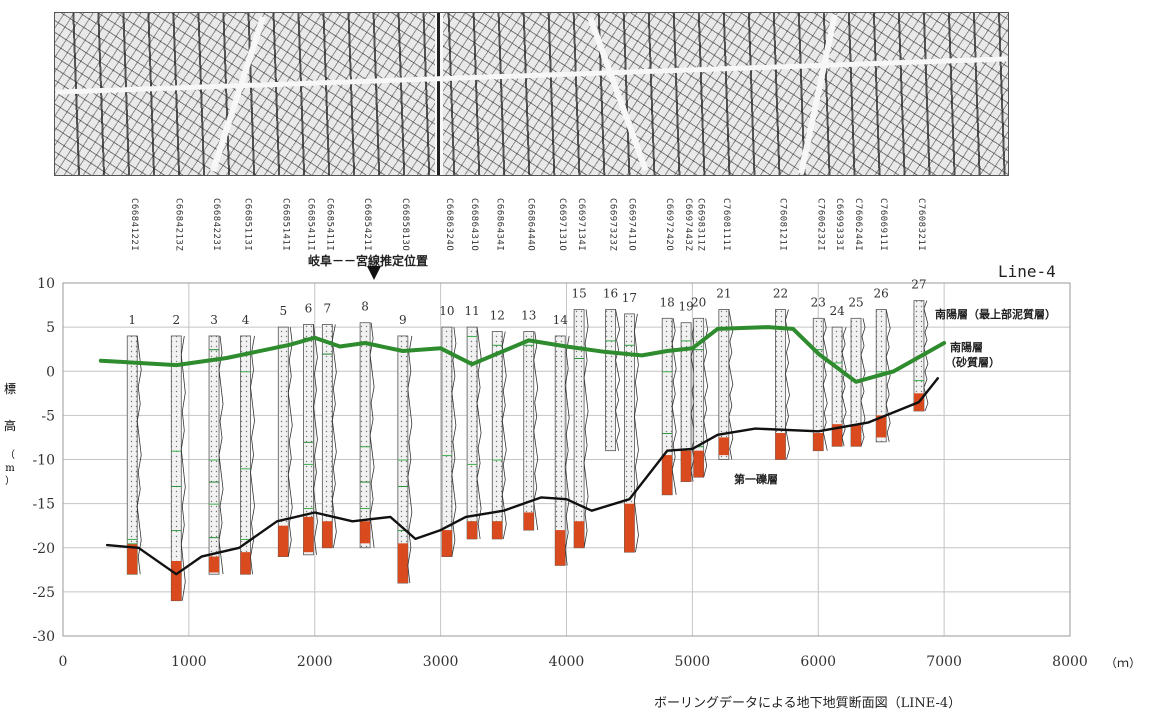 This screenshot has height=725, width=1154. Describe the element at coordinates (46, 284) in the screenshot. I see `y-tick-label: 10` at that location.